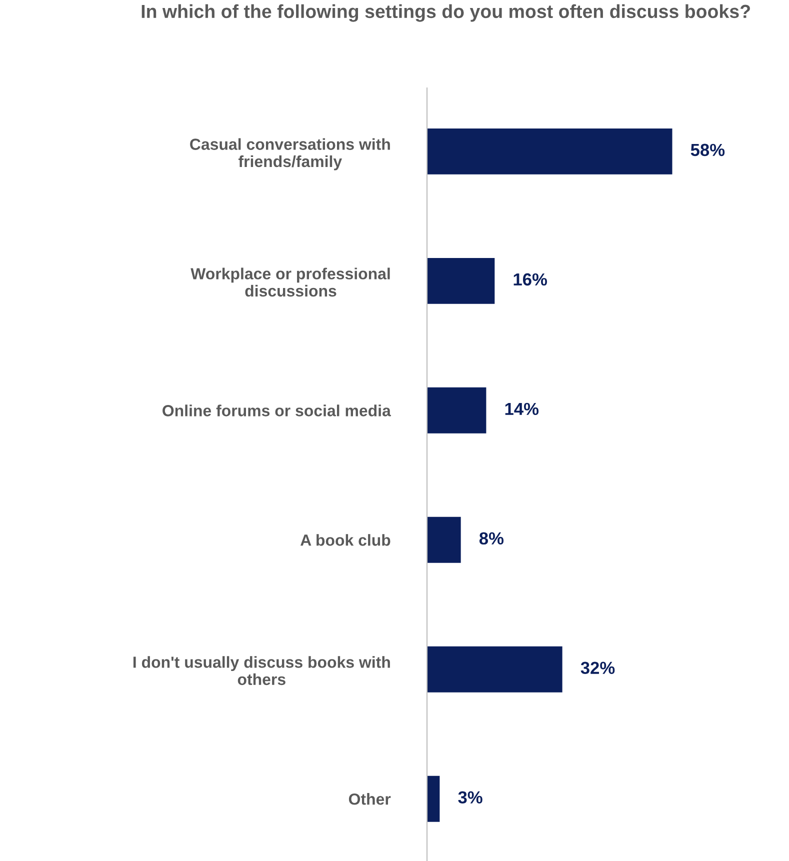 The height and width of the screenshot is (861, 789). I want to click on data-label: 8%, so click(491, 538).